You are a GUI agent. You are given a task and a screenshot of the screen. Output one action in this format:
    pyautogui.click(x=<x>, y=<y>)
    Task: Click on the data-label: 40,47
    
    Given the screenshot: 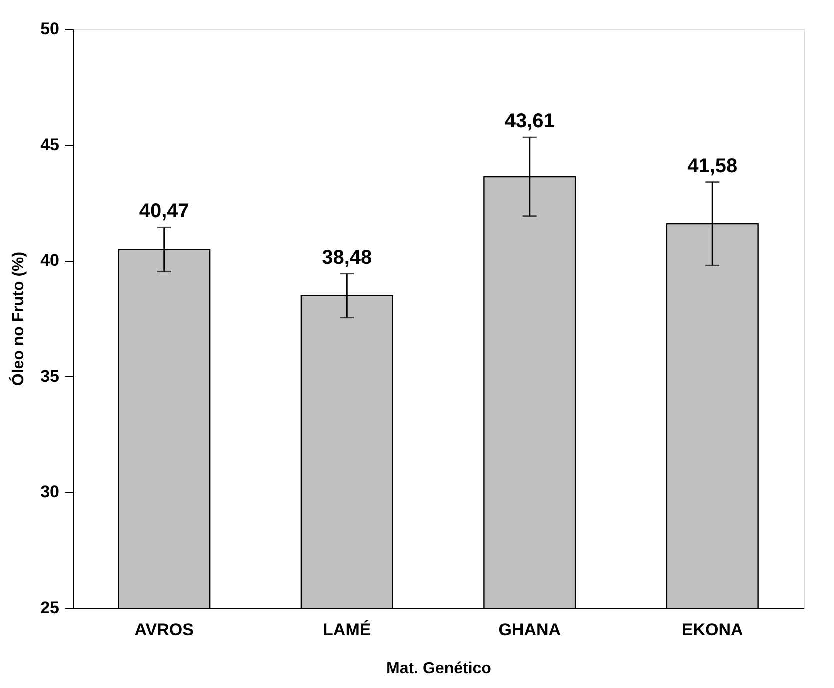 What is the action you would take?
    pyautogui.click(x=164, y=211)
    